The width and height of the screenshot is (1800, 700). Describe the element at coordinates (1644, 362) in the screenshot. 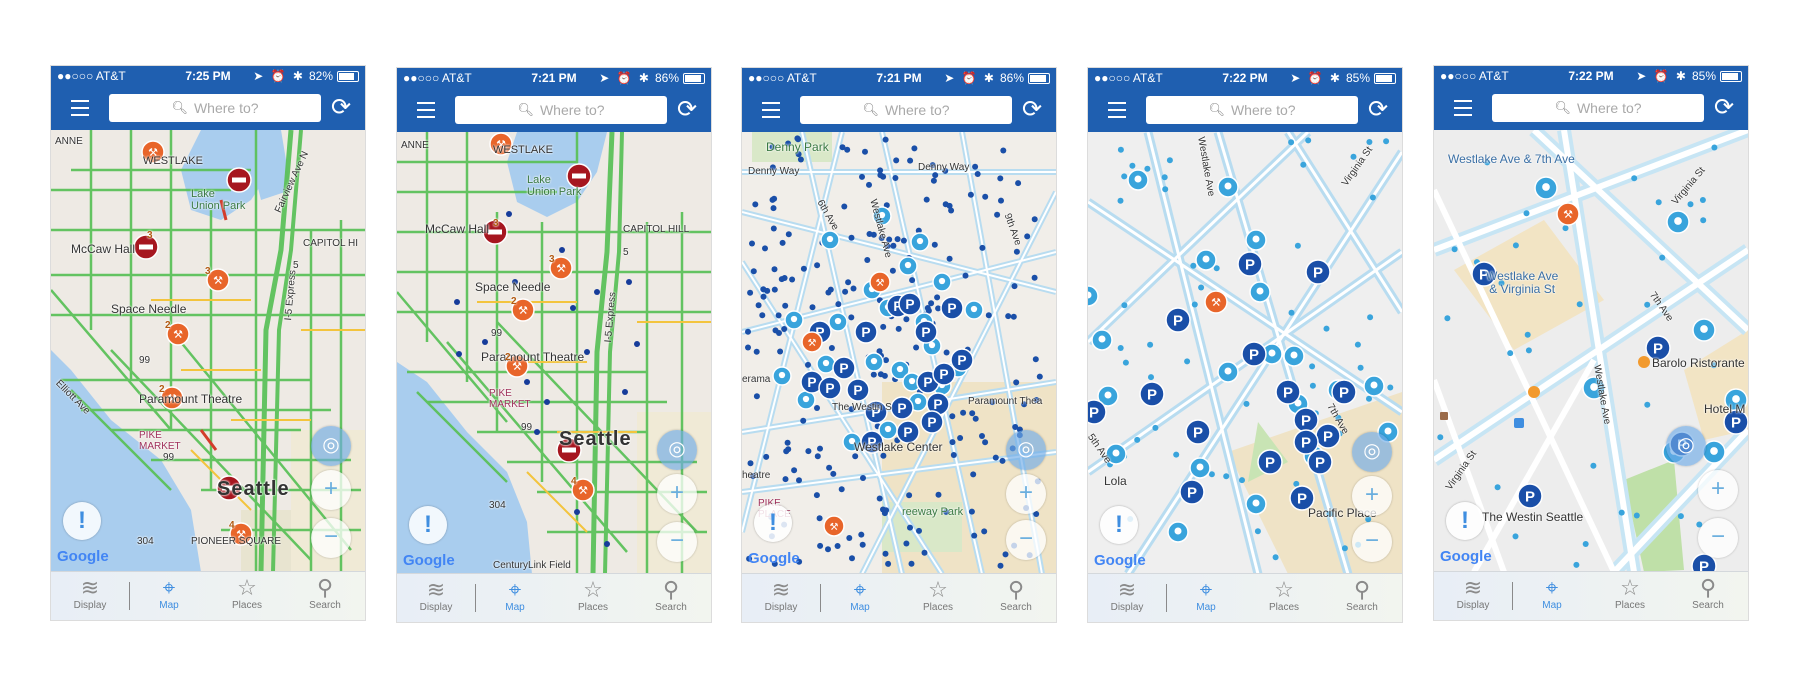

I see `restaurant-icon` at that location.